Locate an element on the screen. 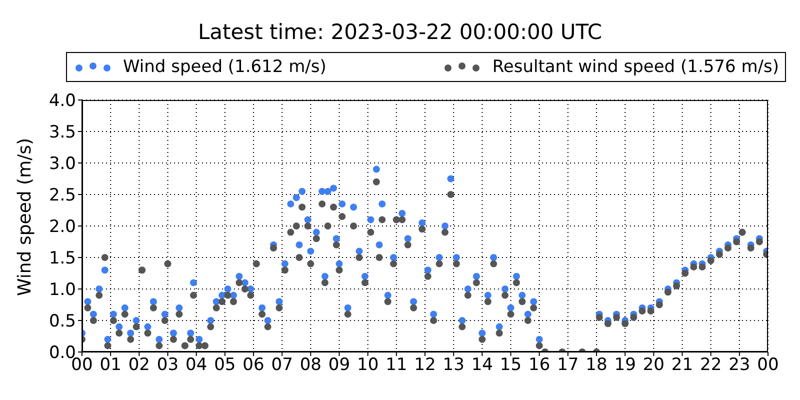  x-tick-label: 12 is located at coordinates (425, 365).